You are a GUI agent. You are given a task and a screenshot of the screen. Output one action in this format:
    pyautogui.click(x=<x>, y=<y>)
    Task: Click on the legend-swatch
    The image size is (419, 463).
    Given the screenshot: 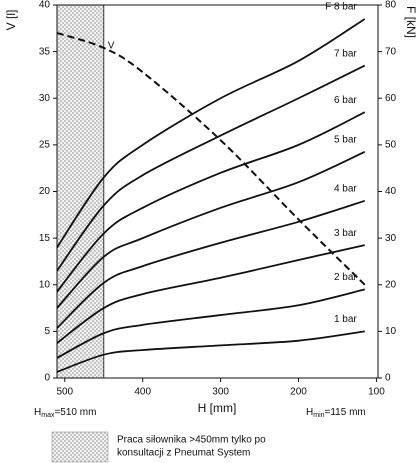 What is the action you would take?
    pyautogui.click(x=80, y=447)
    